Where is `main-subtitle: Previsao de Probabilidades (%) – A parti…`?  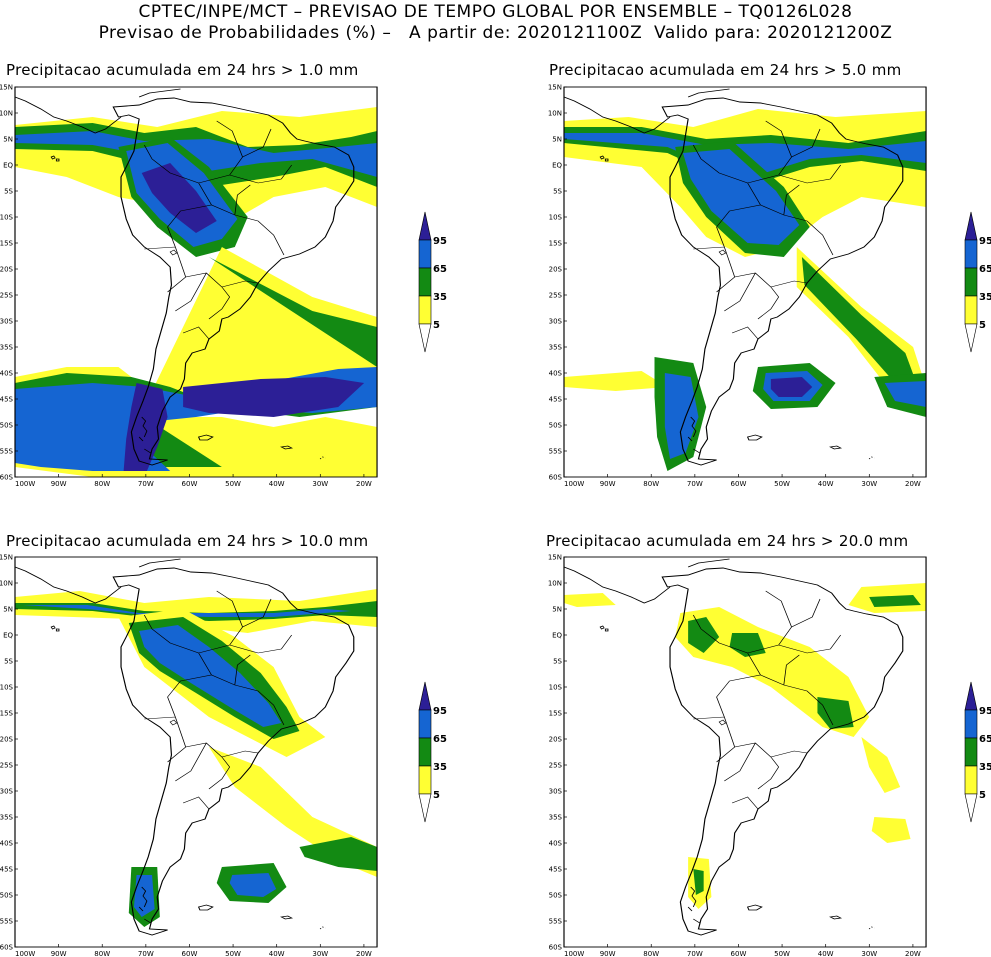
main-subtitle: Previsao de Probabilidades (%) – A parti… is located at coordinates (495, 33).